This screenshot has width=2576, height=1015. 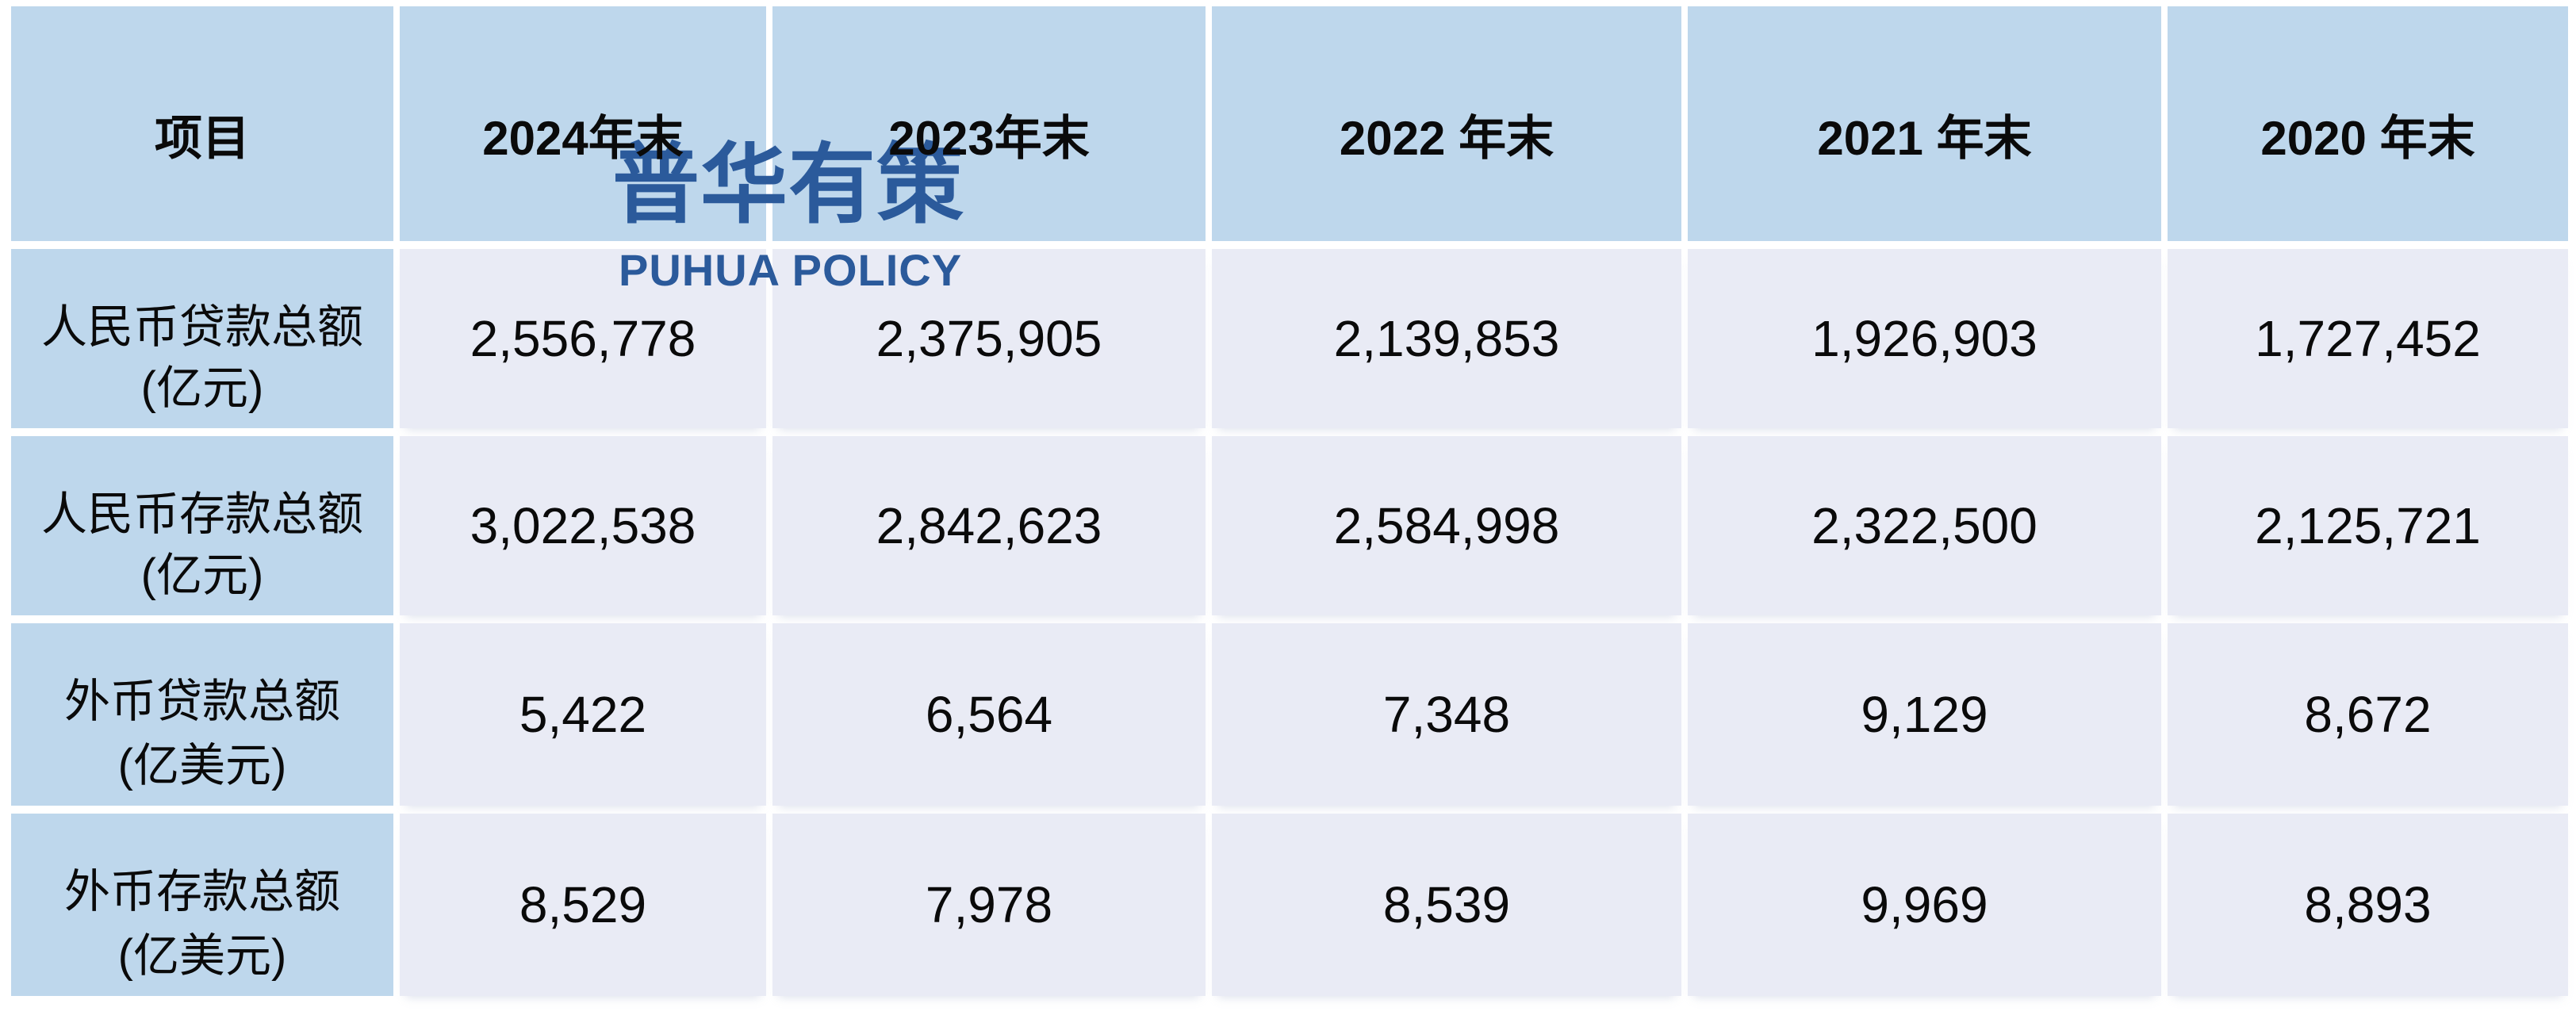 I want to click on cell-value: 2,584,998, so click(x=1446, y=525).